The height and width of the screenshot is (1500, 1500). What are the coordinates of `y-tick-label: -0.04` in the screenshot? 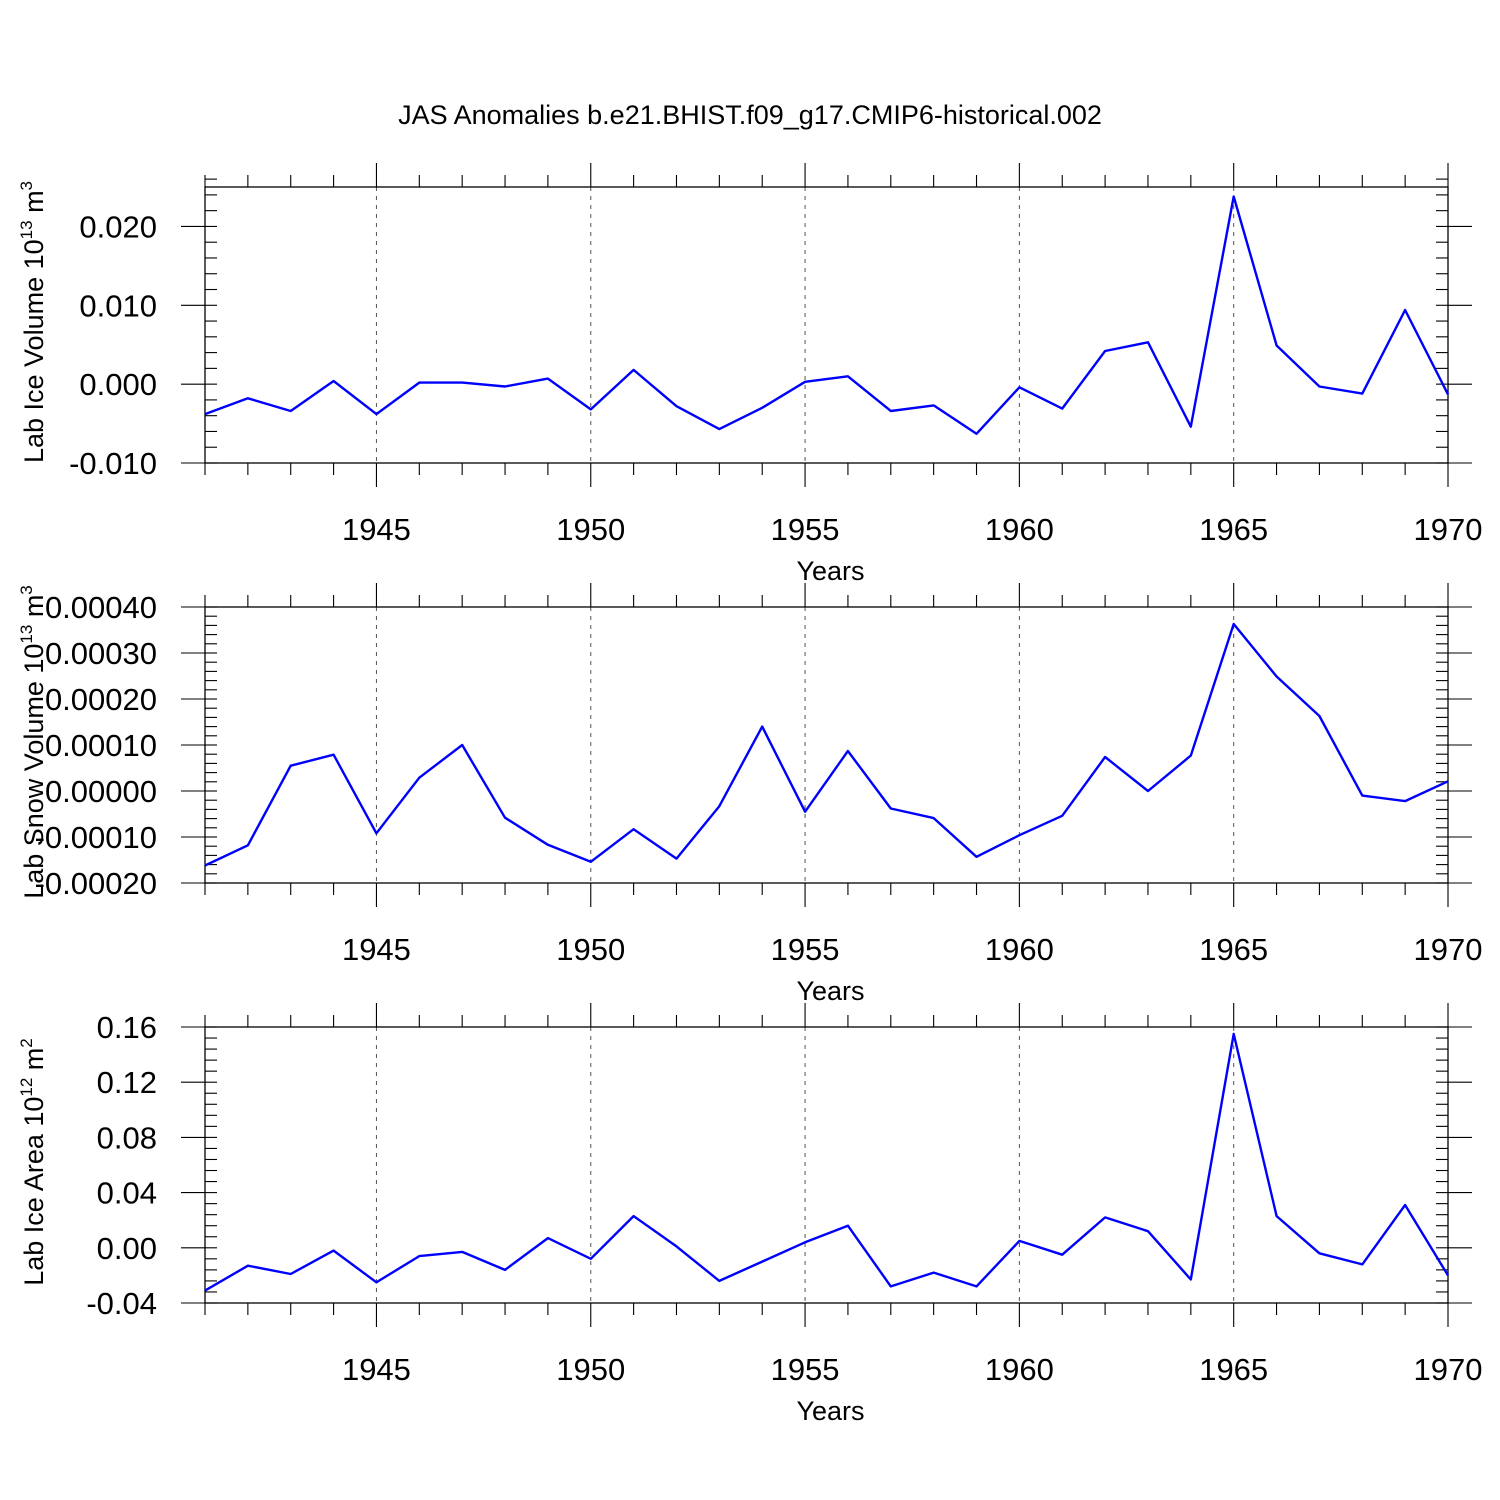 It's located at (121, 1303).